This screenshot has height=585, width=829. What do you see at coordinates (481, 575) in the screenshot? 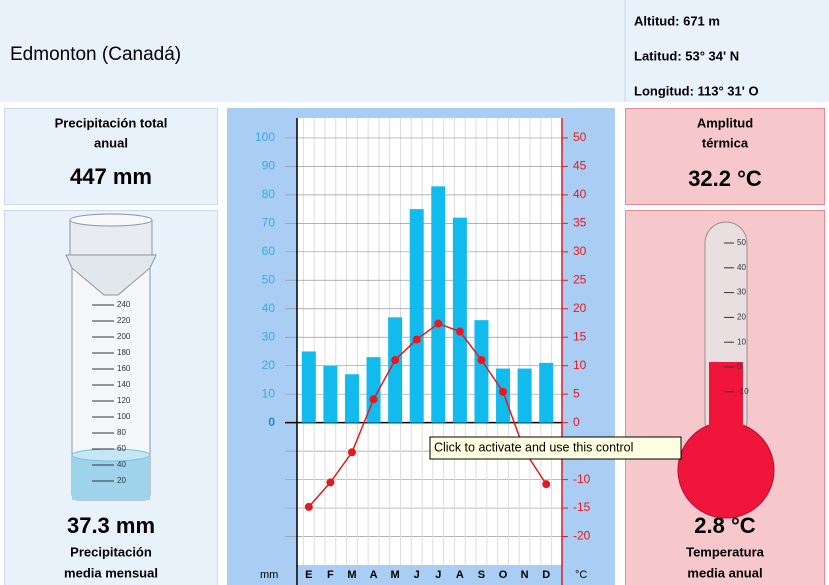
I see `x-tick-label: S` at bounding box center [481, 575].